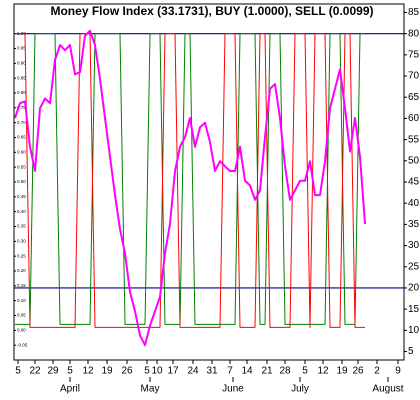  Describe the element at coordinates (21, 330) in the screenshot. I see `y2-tick-label: 0.00` at that location.